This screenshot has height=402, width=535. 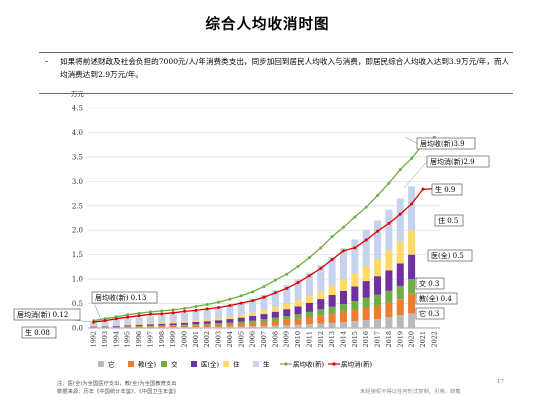 What do you see at coordinates (185, 339) in the screenshot?
I see `x-tick-label: 2000` at bounding box center [185, 339].